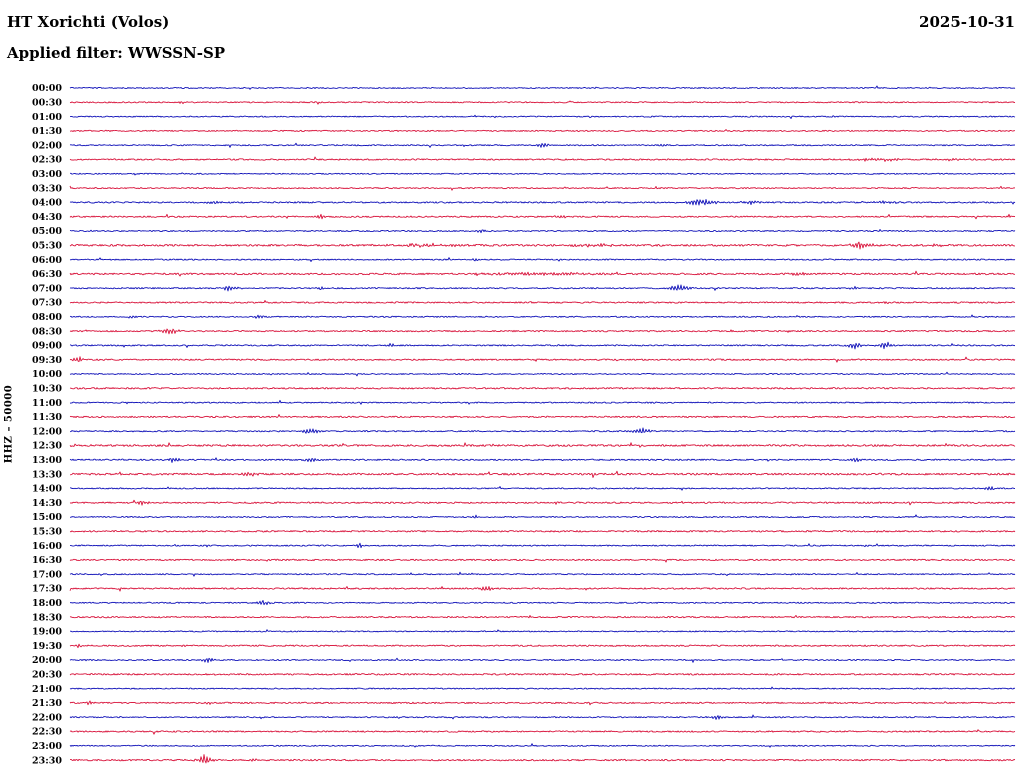 The width and height of the screenshot is (1024, 780). What do you see at coordinates (524, 489) in the screenshot?
I see `trace-row-14:00: 14:00` at bounding box center [524, 489].